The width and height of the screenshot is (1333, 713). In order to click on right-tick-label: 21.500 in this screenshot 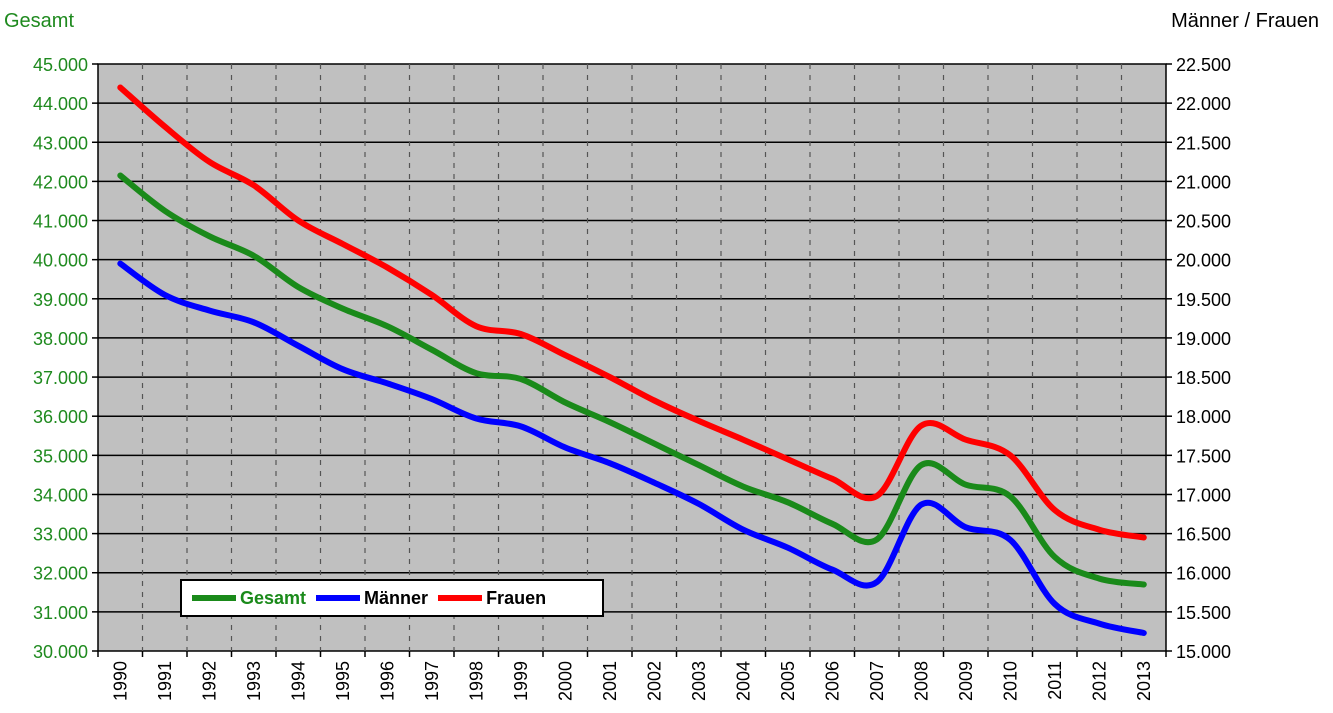, I will do `click(1203, 143)`.